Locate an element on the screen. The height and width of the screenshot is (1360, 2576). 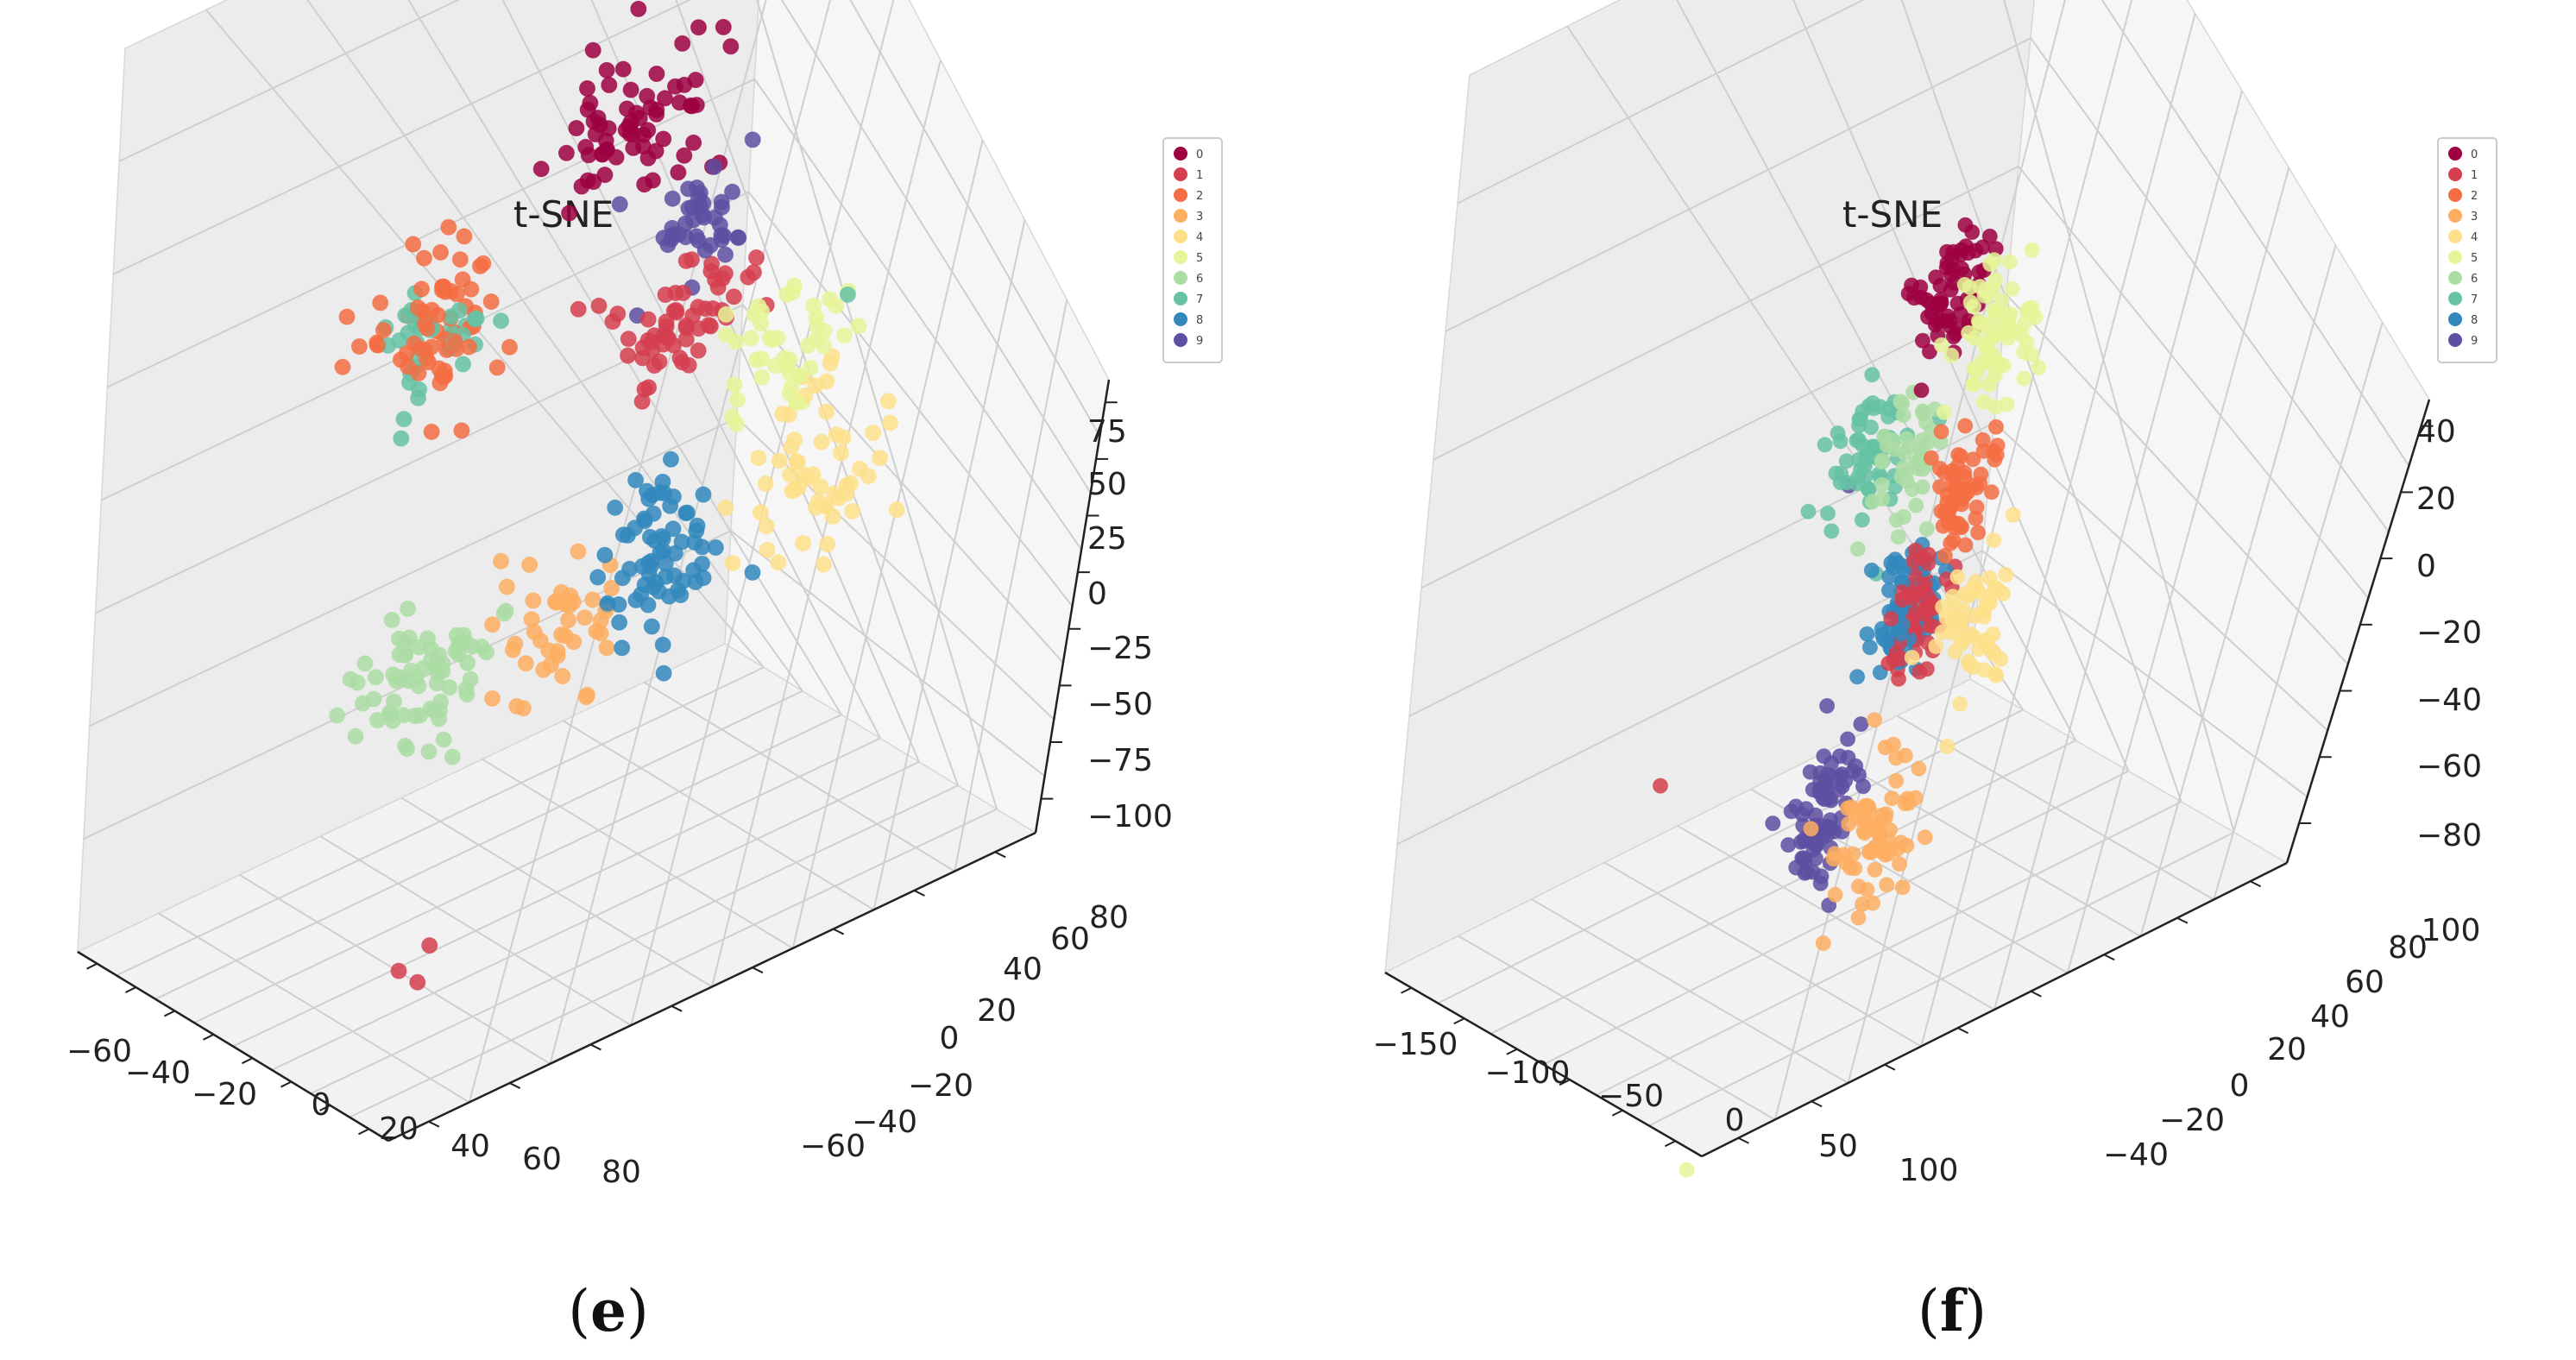
z-tick-label: −80 is located at coordinates (2449, 836).